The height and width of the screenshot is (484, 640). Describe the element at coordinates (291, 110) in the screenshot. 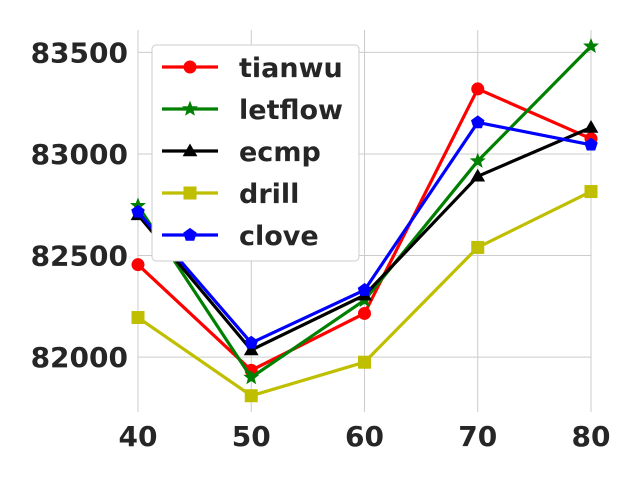

I see `legend-label: letflow` at that location.